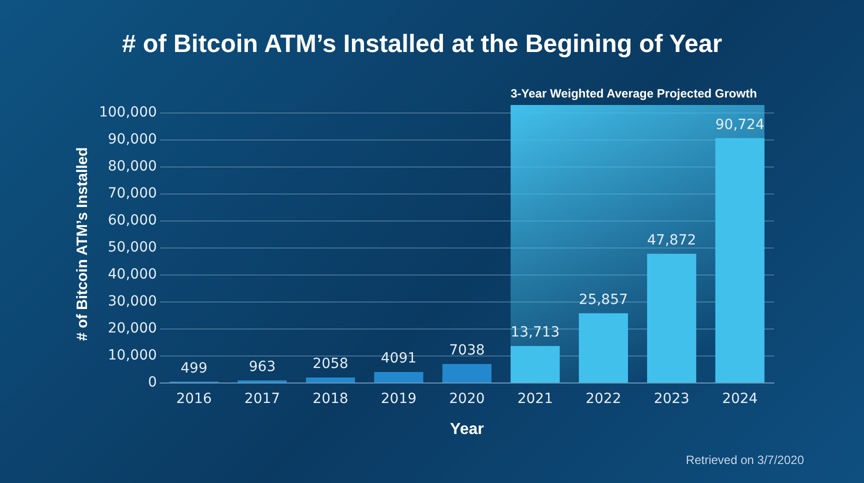 This screenshot has height=483, width=864. Describe the element at coordinates (132, 356) in the screenshot. I see `y-tick-label: 10,000` at that location.